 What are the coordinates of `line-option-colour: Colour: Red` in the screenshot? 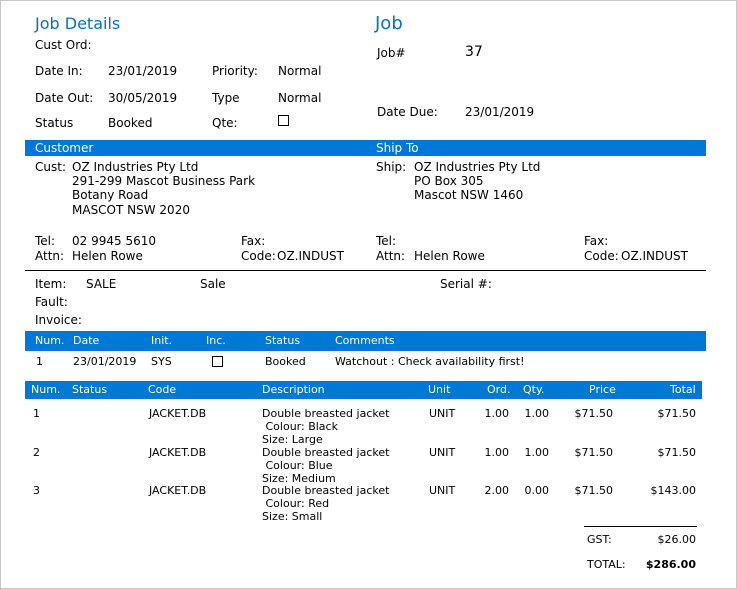 It's located at (296, 503).